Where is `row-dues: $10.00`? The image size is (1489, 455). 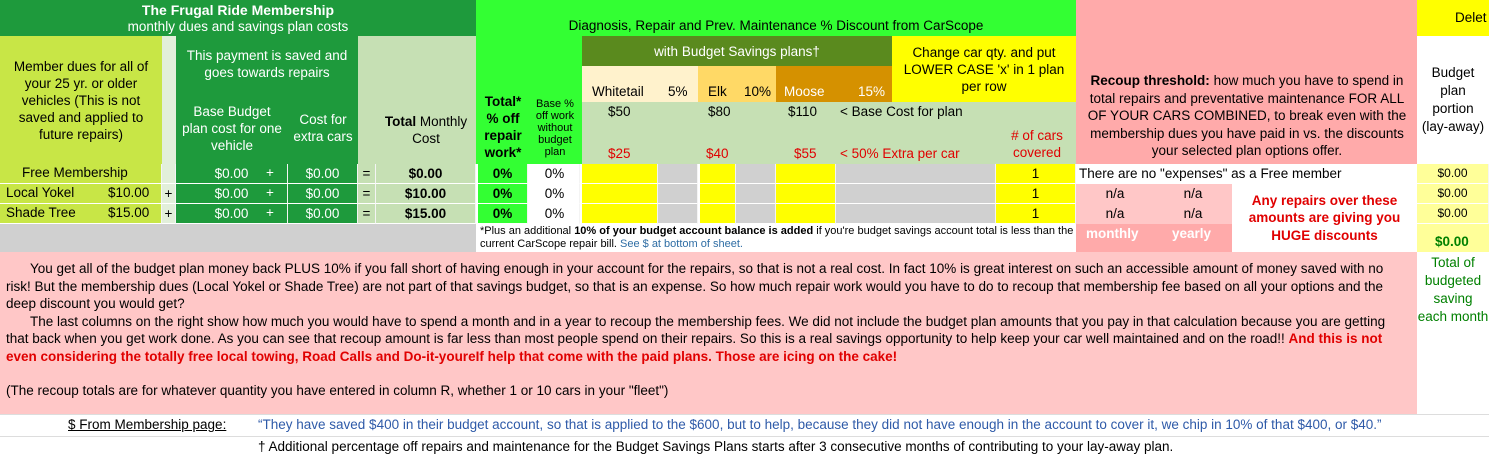 row-dues: $10.00 is located at coordinates (129, 192).